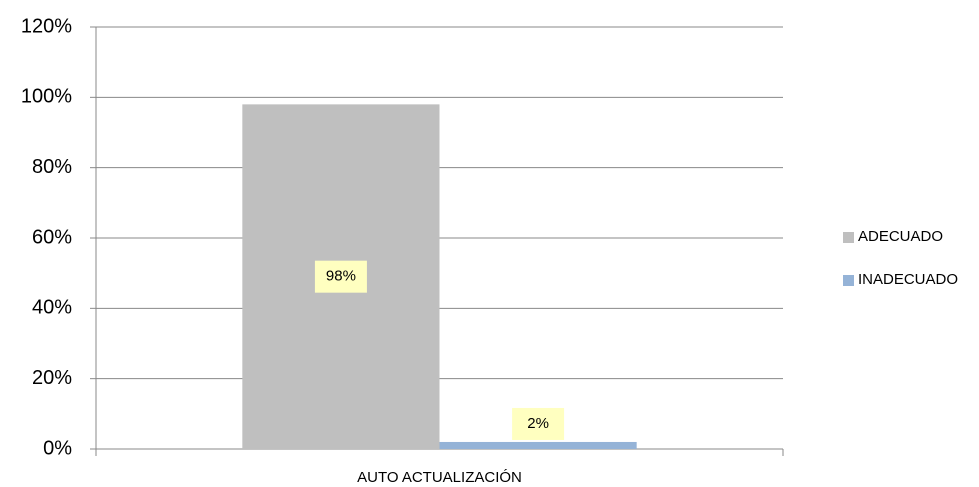 This screenshot has height=487, width=979. What do you see at coordinates (908, 279) in the screenshot?
I see `legend-label: INADECUADO` at bounding box center [908, 279].